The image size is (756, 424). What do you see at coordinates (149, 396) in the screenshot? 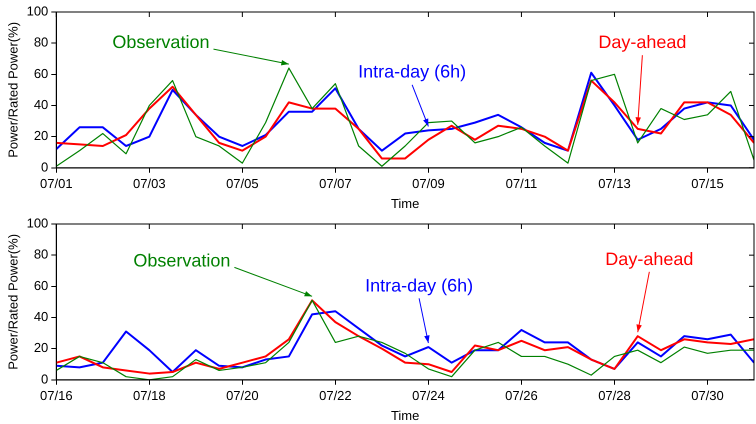
I see `x-tick-label: 07/18` at bounding box center [149, 396].